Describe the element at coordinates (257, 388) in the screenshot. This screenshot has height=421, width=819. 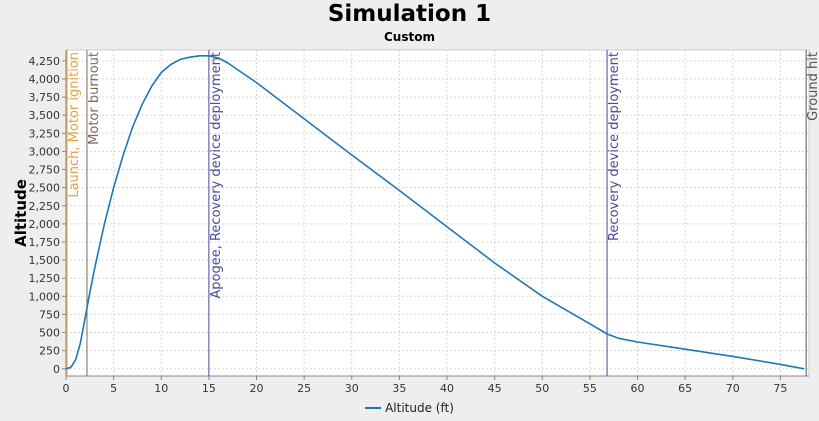
I see `x-tick-label: 20` at that location.